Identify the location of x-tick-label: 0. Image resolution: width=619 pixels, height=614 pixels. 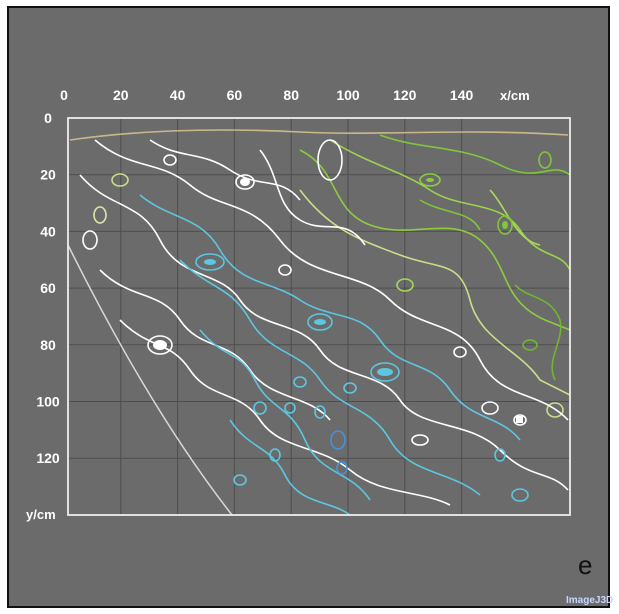
(64, 95).